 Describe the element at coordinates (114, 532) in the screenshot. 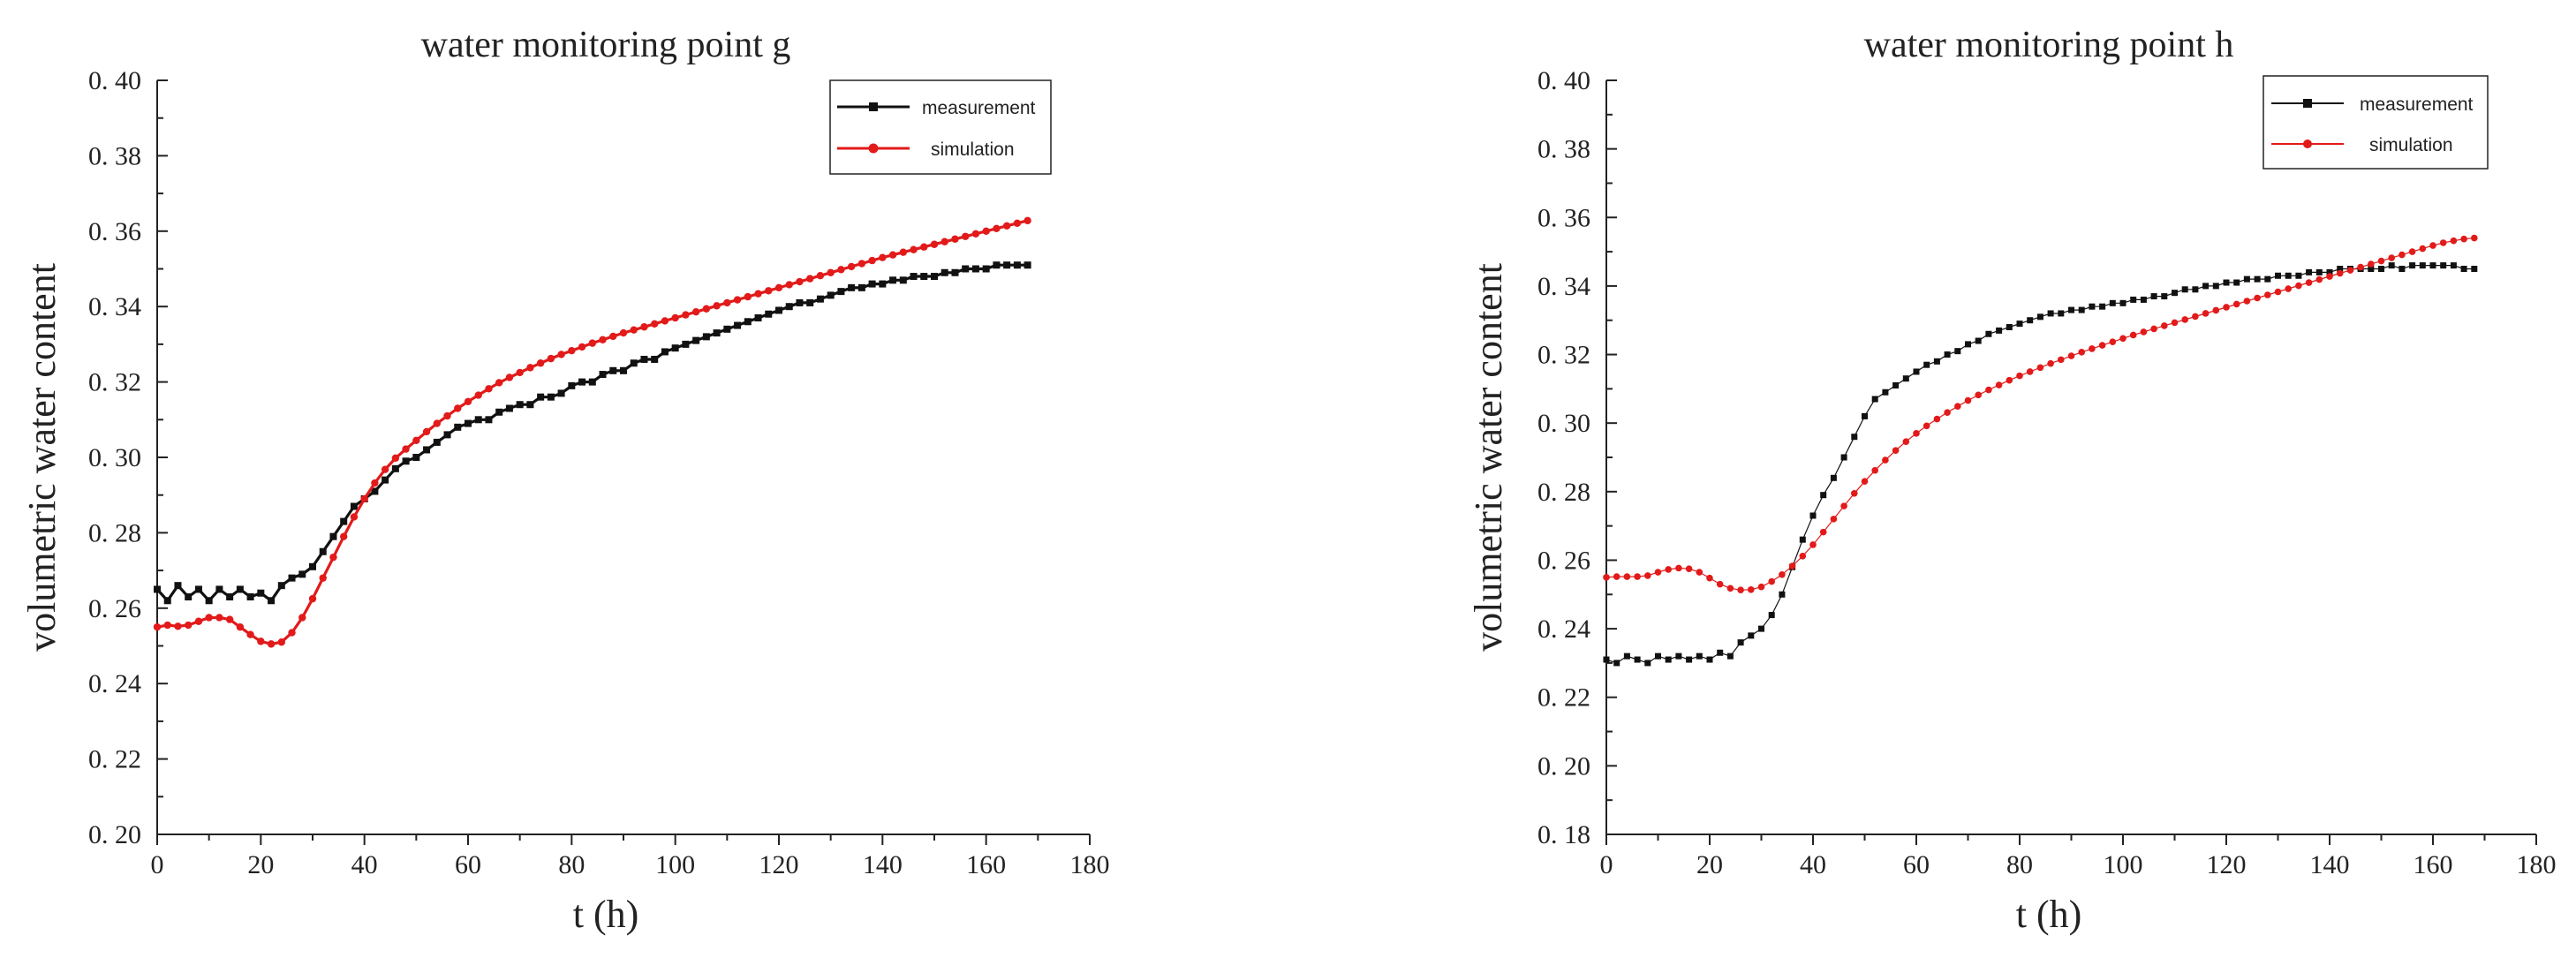

I see `y-tick-label: 0. 28` at that location.